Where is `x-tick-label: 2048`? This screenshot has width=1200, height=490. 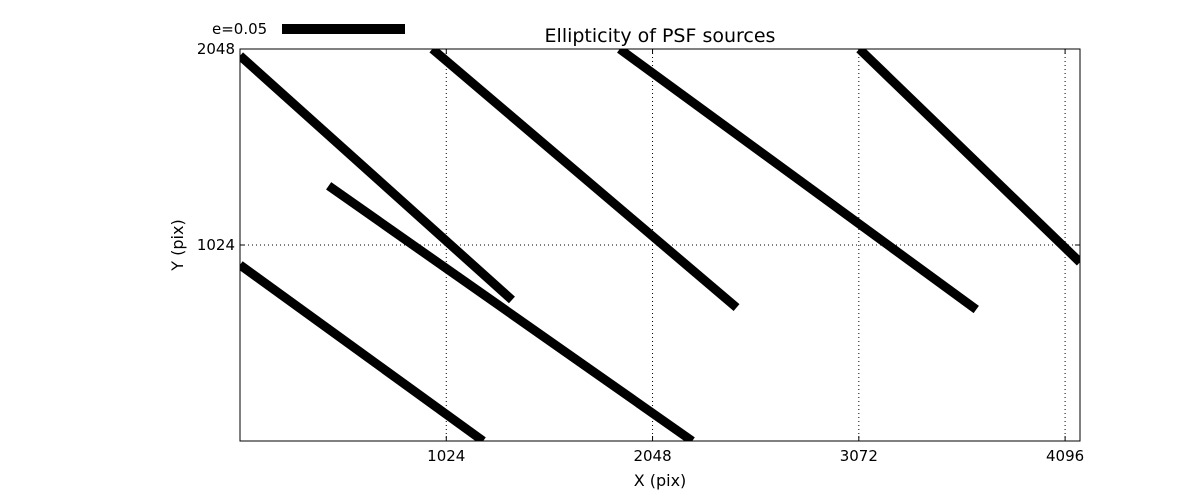
x-tick-label: 2048 is located at coordinates (652, 456).